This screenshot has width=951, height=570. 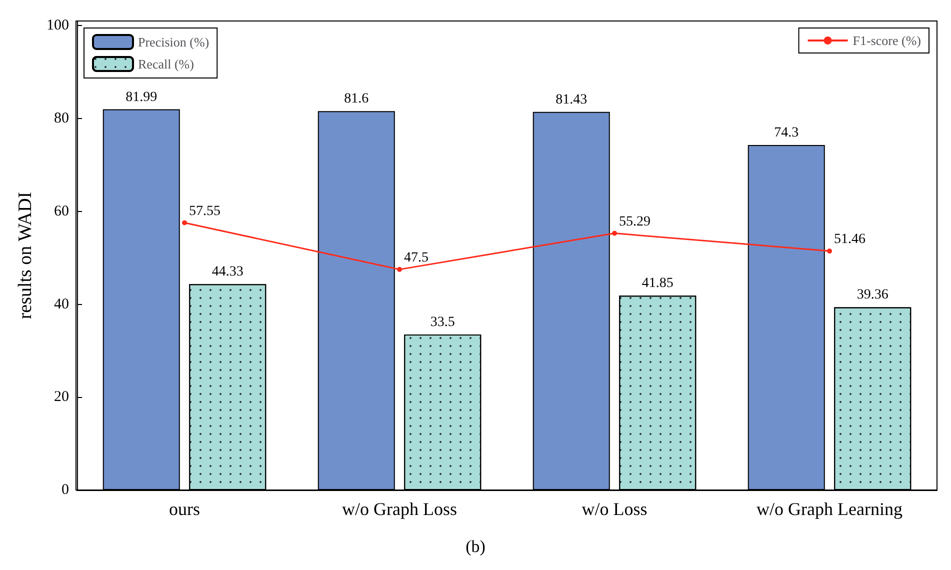 What do you see at coordinates (399, 509) in the screenshot?
I see `x-tick-label: w/o Graph Loss` at bounding box center [399, 509].